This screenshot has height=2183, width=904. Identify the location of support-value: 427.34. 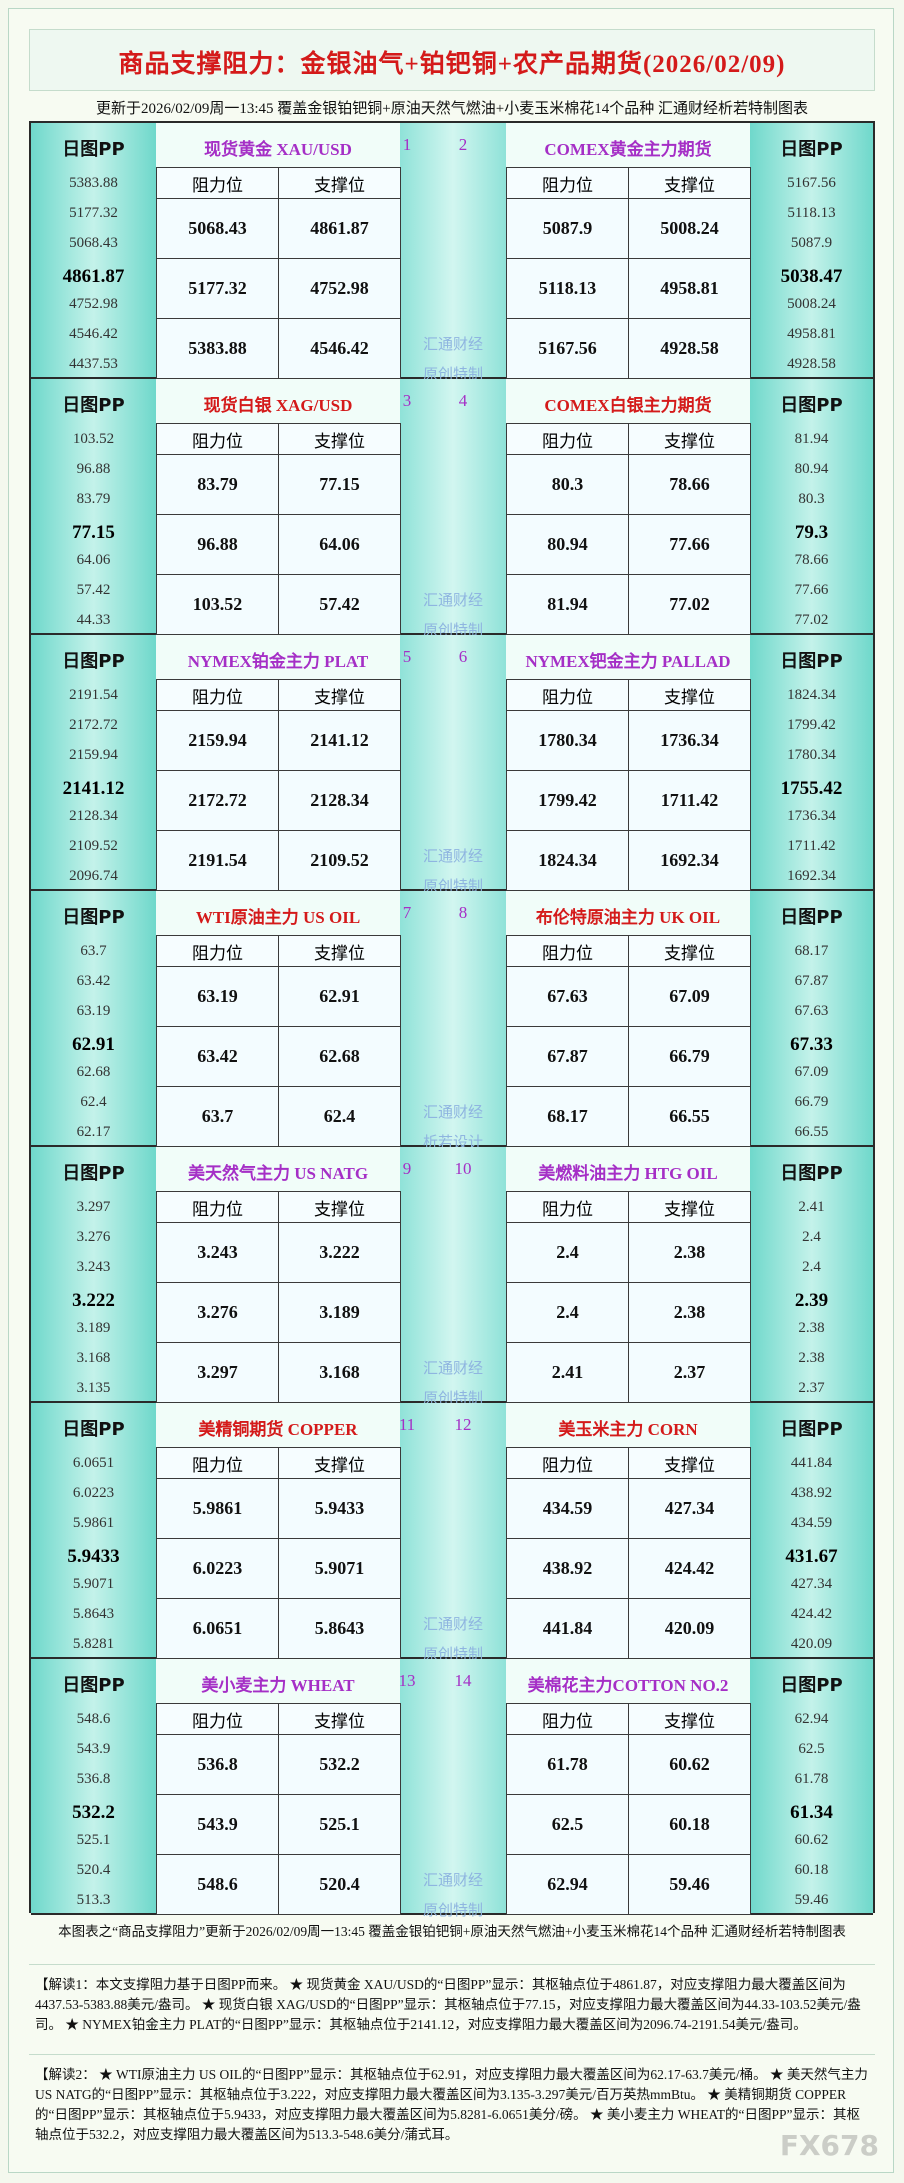
(689, 1508).